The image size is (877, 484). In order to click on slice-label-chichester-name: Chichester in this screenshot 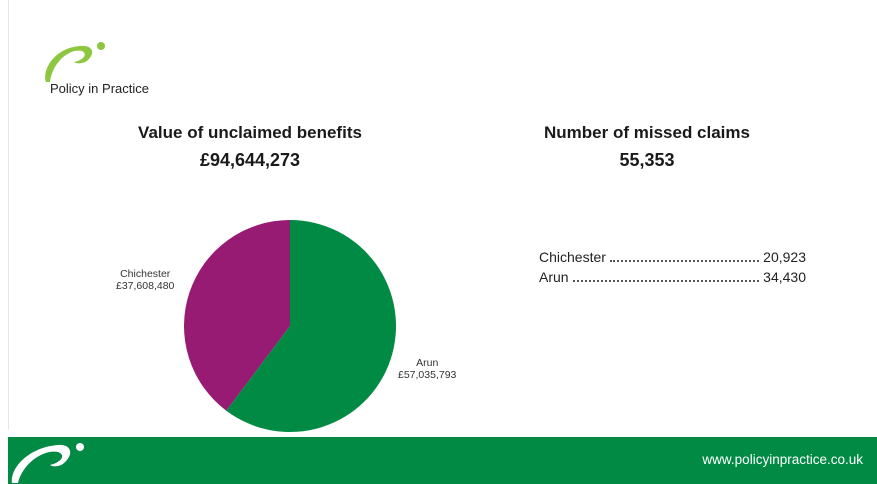, I will do `click(145, 274)`.